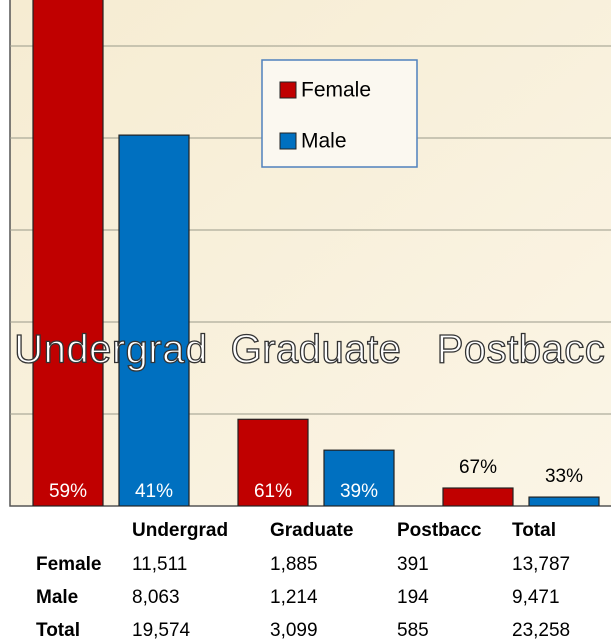 This screenshot has width=611, height=642. I want to click on column-header: Postbacc, so click(439, 530).